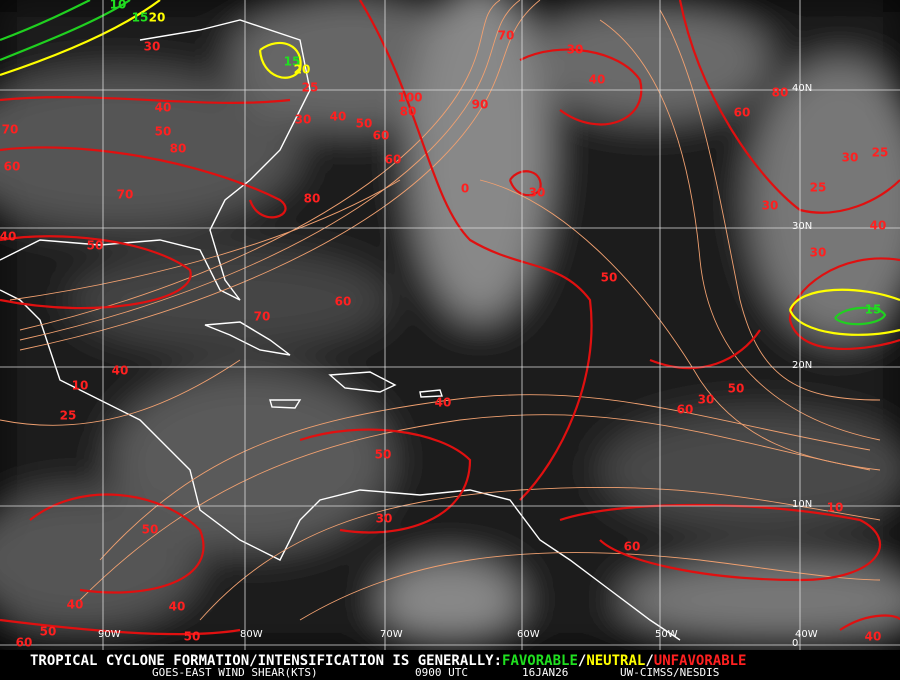 This screenshot has width=900, height=680. Describe the element at coordinates (802, 226) in the screenshot. I see `lat-label: 30N` at that location.